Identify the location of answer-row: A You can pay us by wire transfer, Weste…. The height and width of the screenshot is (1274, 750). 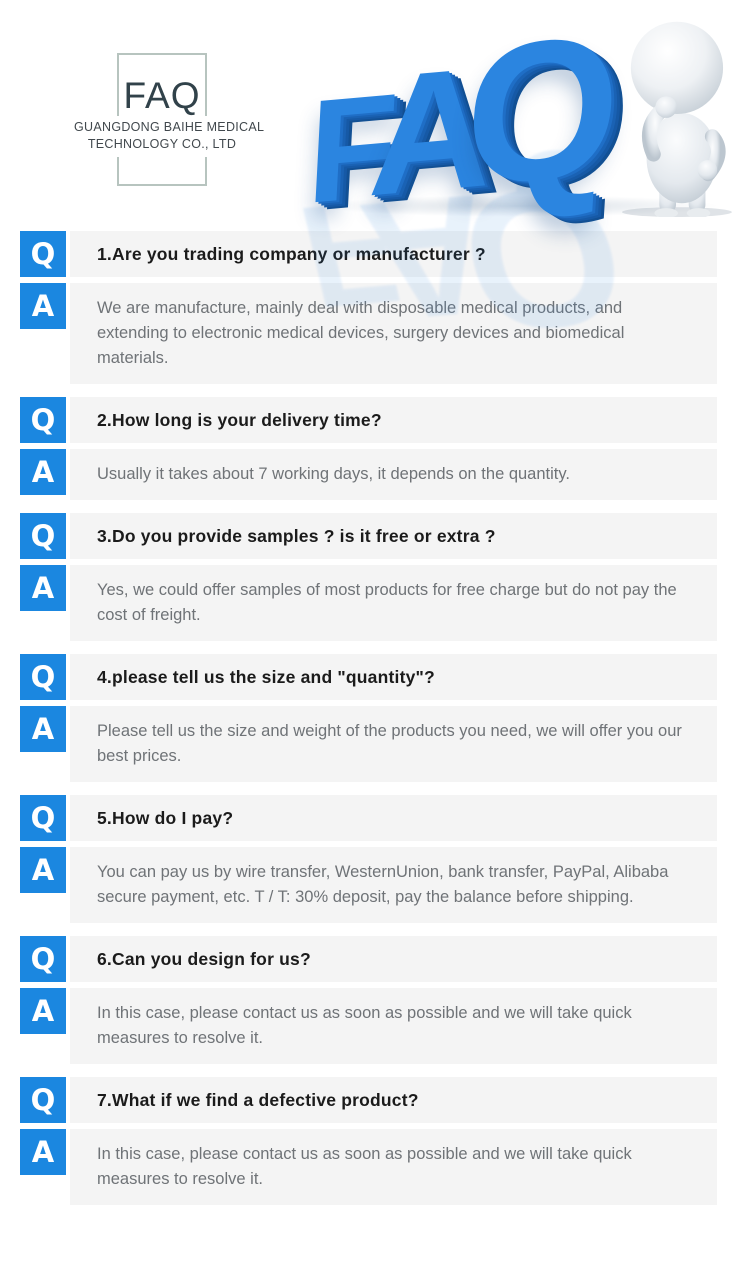
(368, 885).